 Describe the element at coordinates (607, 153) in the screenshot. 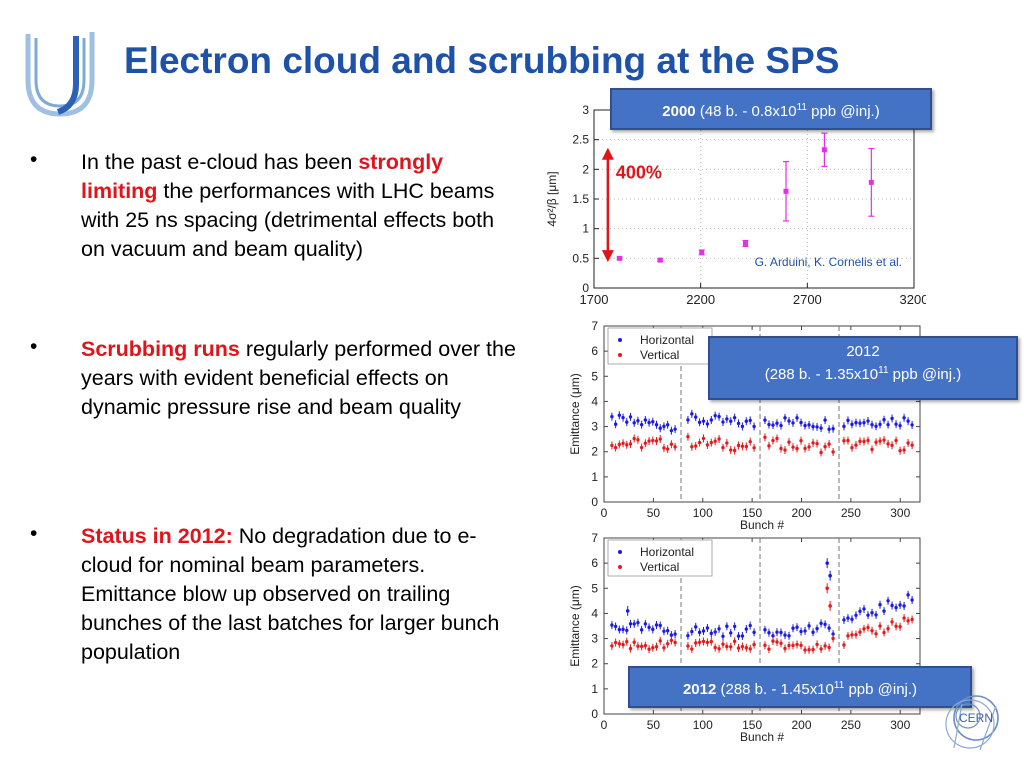

I see `arrow-head-up` at that location.